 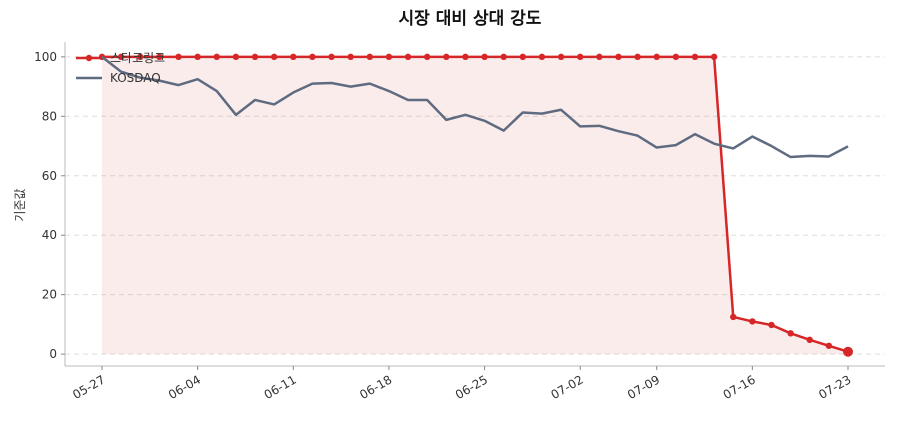 What do you see at coordinates (49, 176) in the screenshot?
I see `y-tick-label: 60` at bounding box center [49, 176].